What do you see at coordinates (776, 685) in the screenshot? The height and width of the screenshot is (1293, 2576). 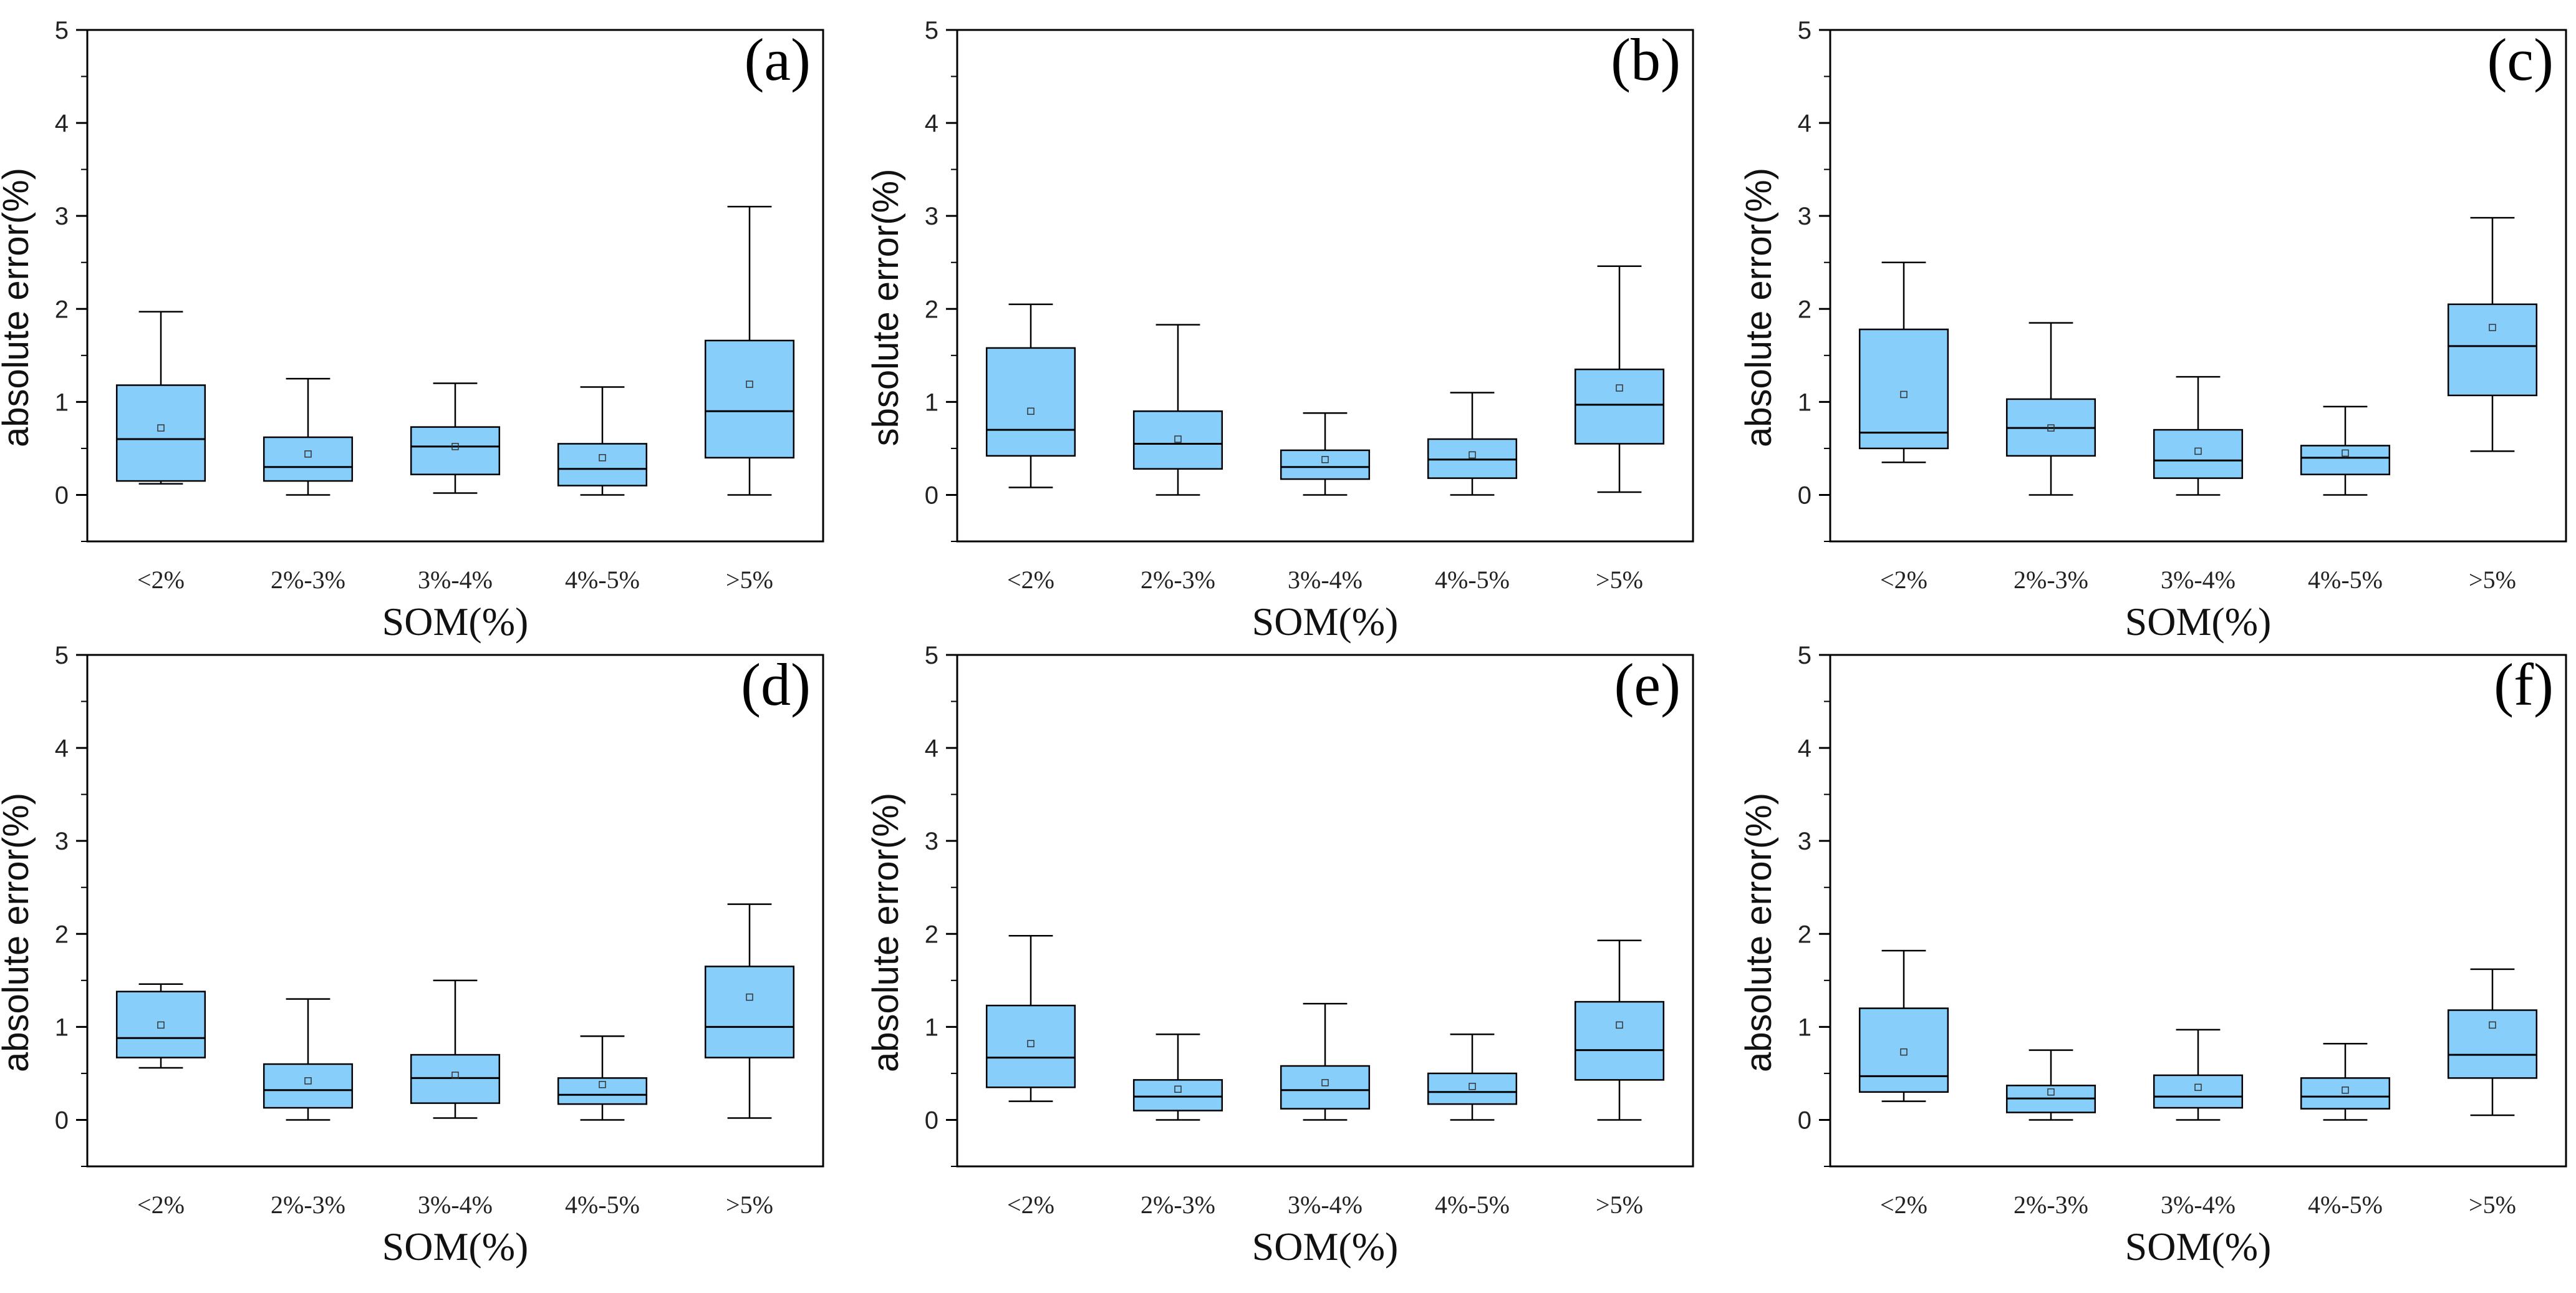 I see `panel-label: (d)` at bounding box center [776, 685].